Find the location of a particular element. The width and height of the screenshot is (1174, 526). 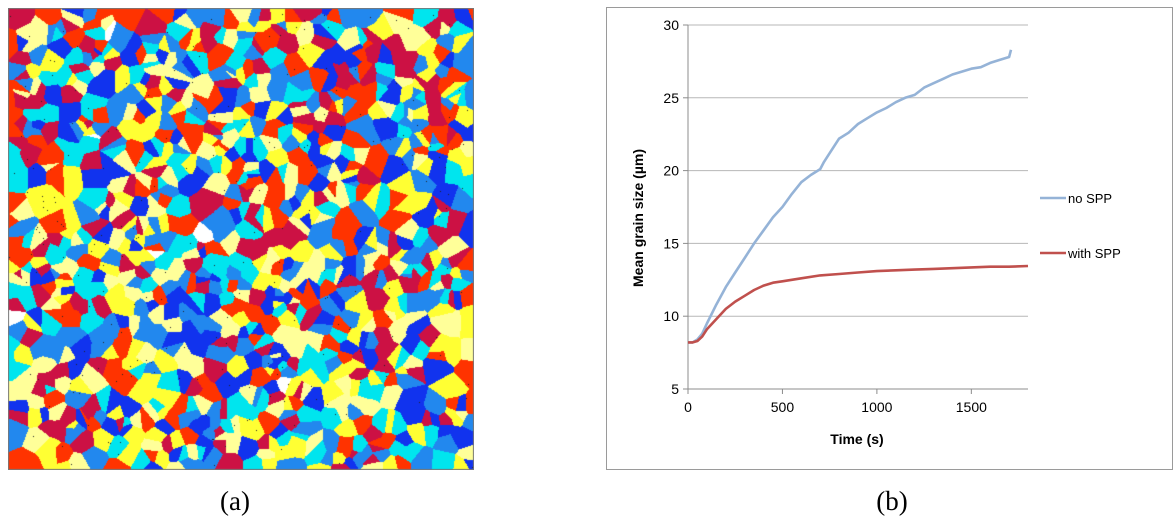

series-line-with-spp is located at coordinates (858, 304).